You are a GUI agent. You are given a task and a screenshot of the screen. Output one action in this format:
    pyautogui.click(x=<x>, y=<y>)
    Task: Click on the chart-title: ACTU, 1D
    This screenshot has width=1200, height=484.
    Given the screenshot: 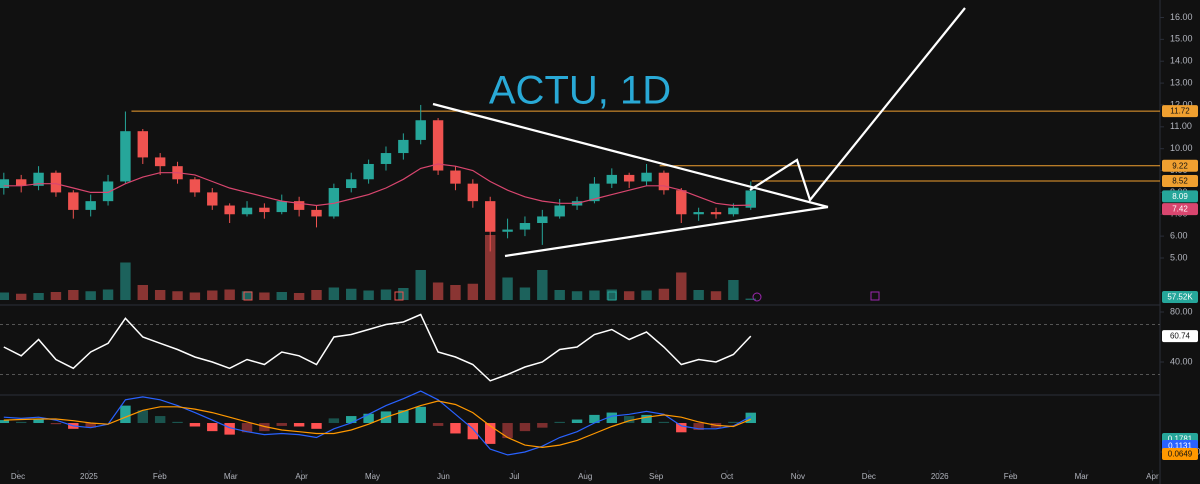 What is the action you would take?
    pyautogui.click(x=580, y=91)
    